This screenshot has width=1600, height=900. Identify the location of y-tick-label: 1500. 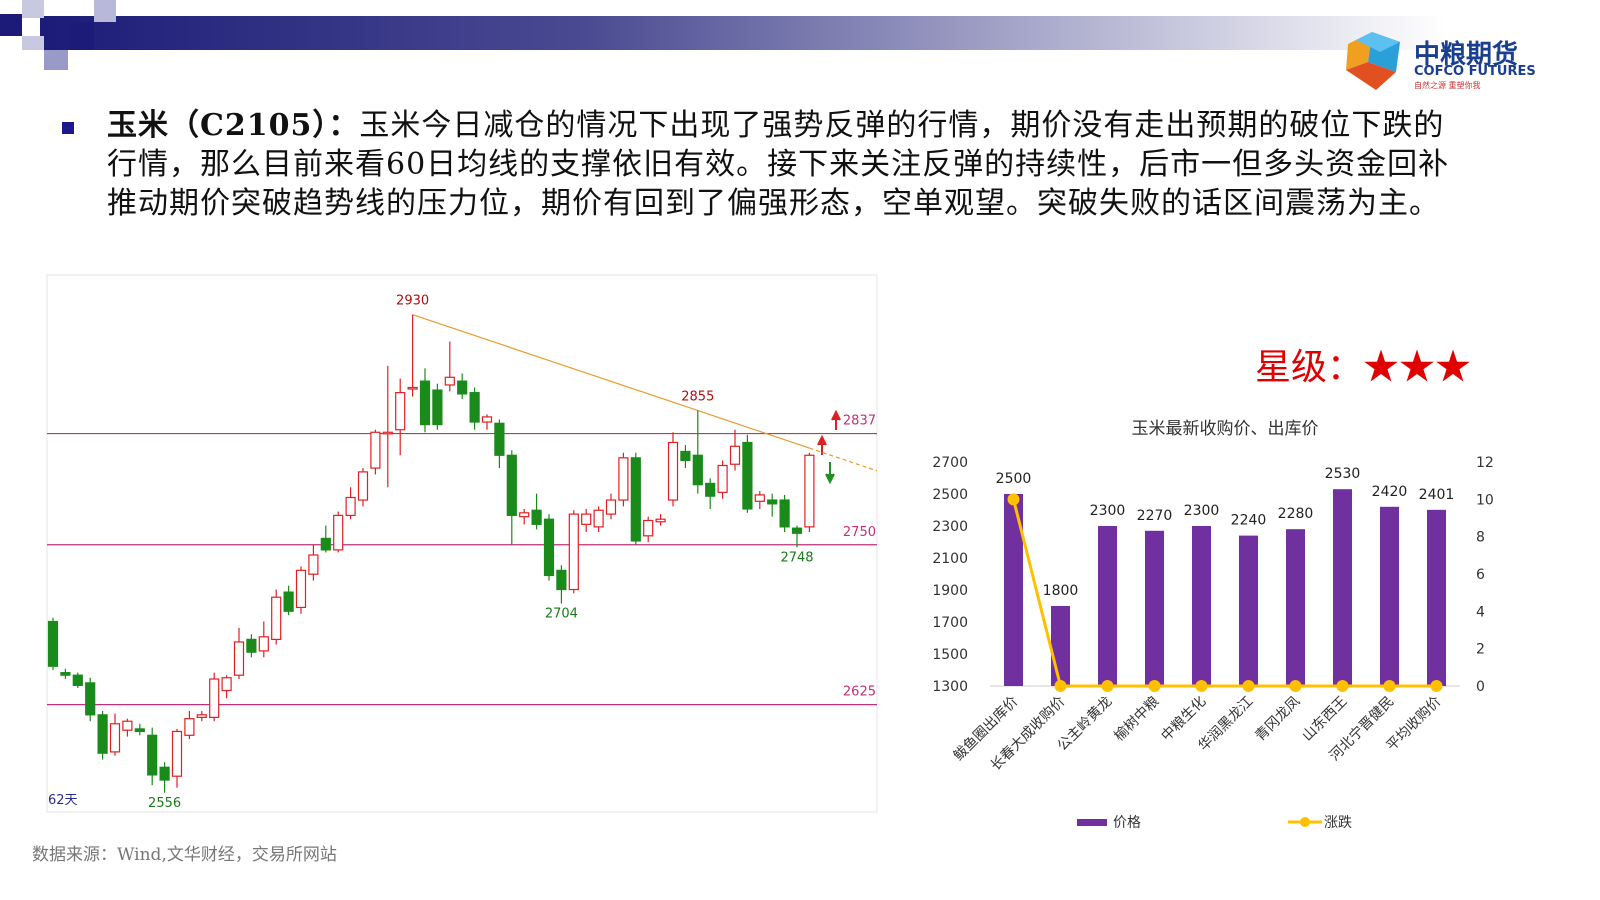
(950, 655).